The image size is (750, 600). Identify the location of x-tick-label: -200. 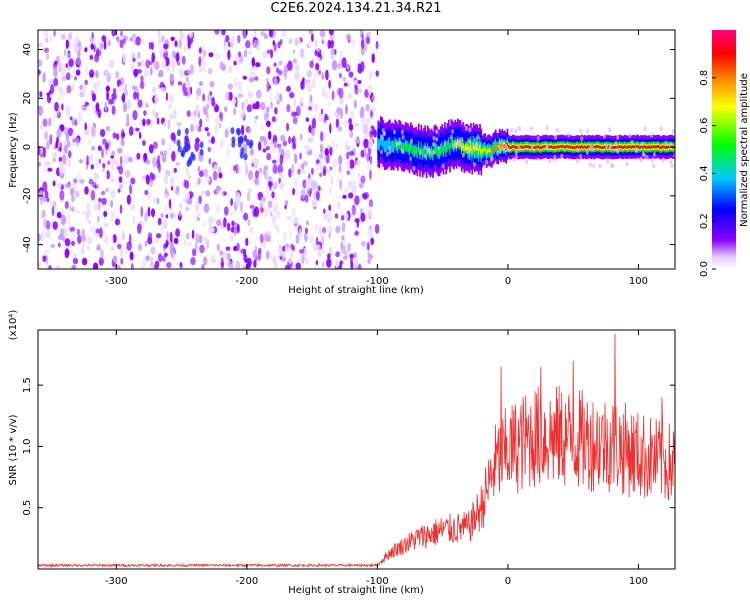
(247, 281).